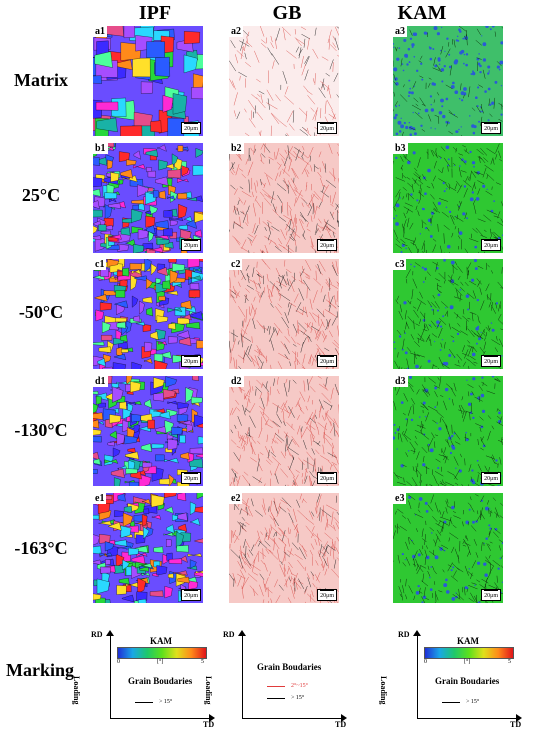 Image resolution: width=550 pixels, height=735 pixels. I want to click on column-header-kam: KAM, so click(422, 13).